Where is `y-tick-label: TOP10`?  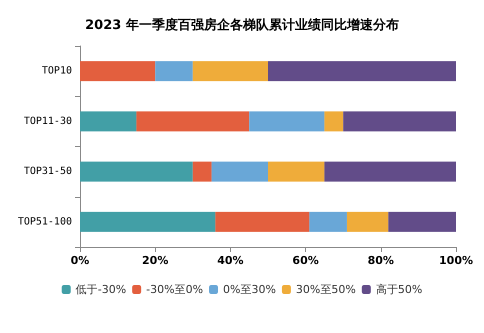
y-tick-label: TOP10 is located at coordinates (57, 71).